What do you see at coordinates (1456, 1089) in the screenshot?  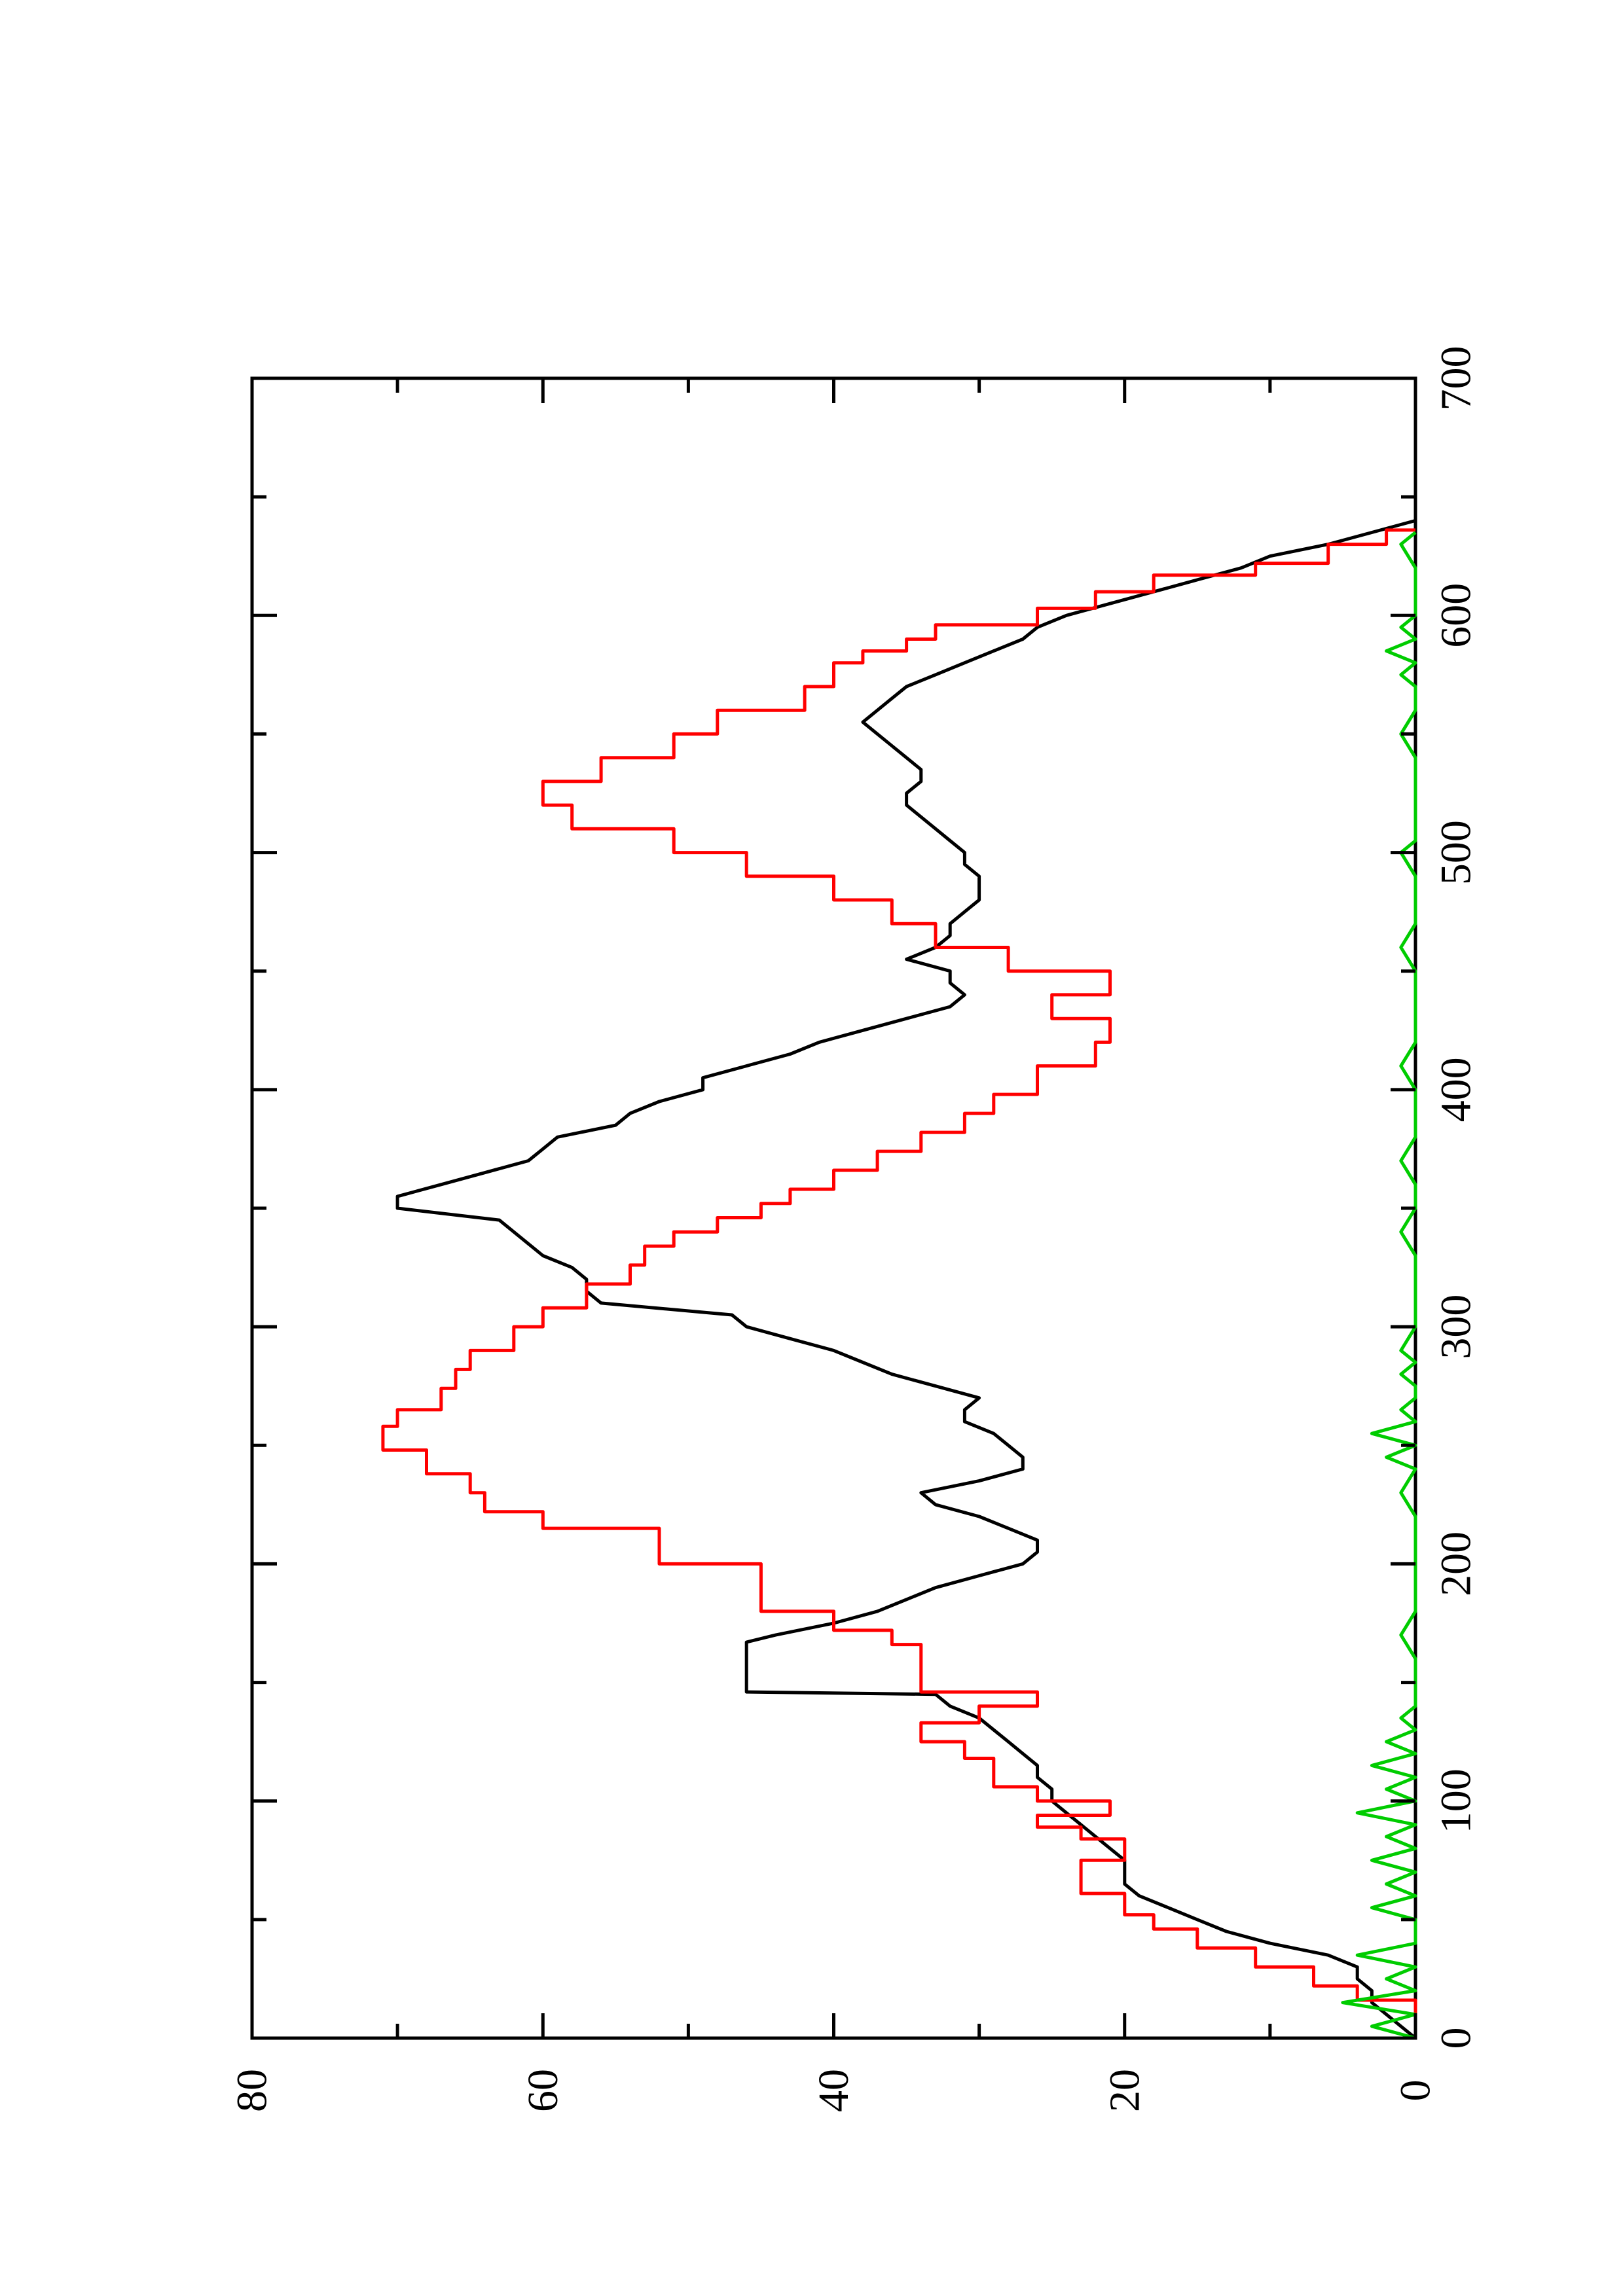 I see `x-tick-label: 400` at bounding box center [1456, 1089].